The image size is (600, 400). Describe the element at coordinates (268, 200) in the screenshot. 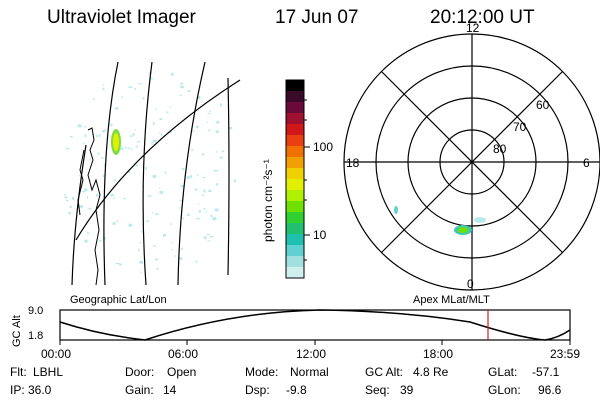

I see `colorbar-unit-label: photon cm⁻²s⁻¹` at that location.